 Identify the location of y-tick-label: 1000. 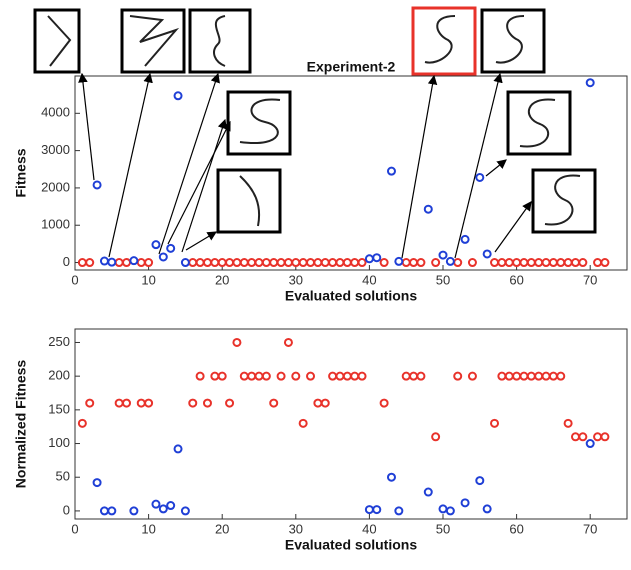
(55, 224).